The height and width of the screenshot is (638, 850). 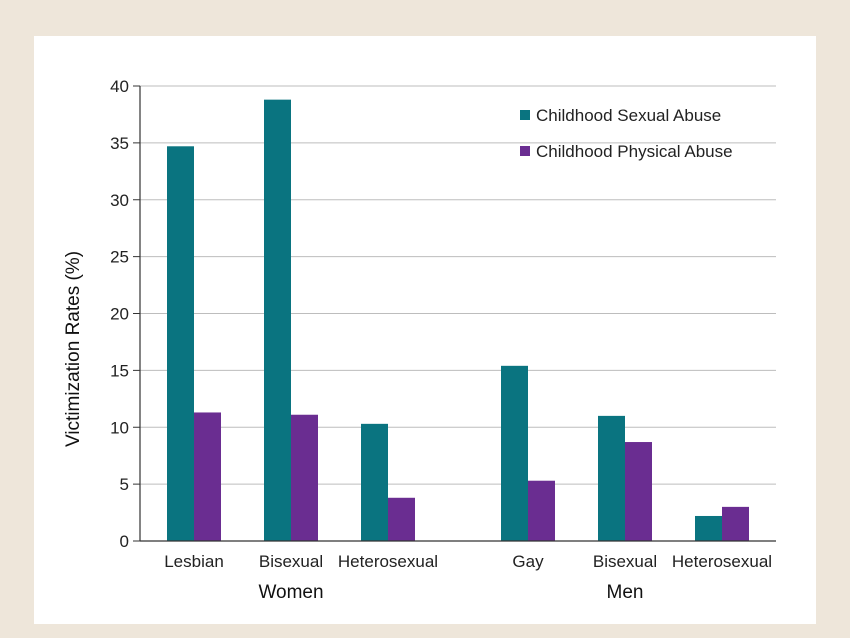 What do you see at coordinates (119, 257) in the screenshot?
I see `y-tick-label: 25` at bounding box center [119, 257].